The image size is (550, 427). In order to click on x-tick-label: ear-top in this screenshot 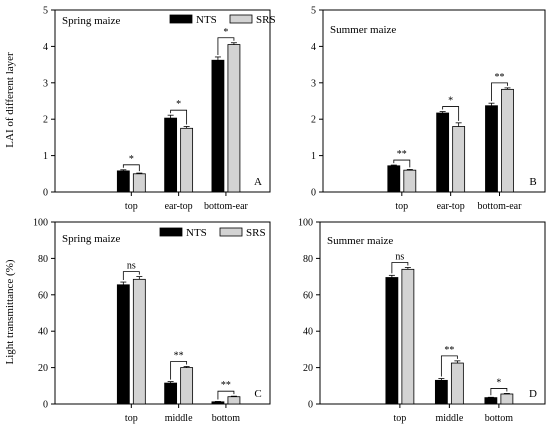, I will do `click(451, 206)`.